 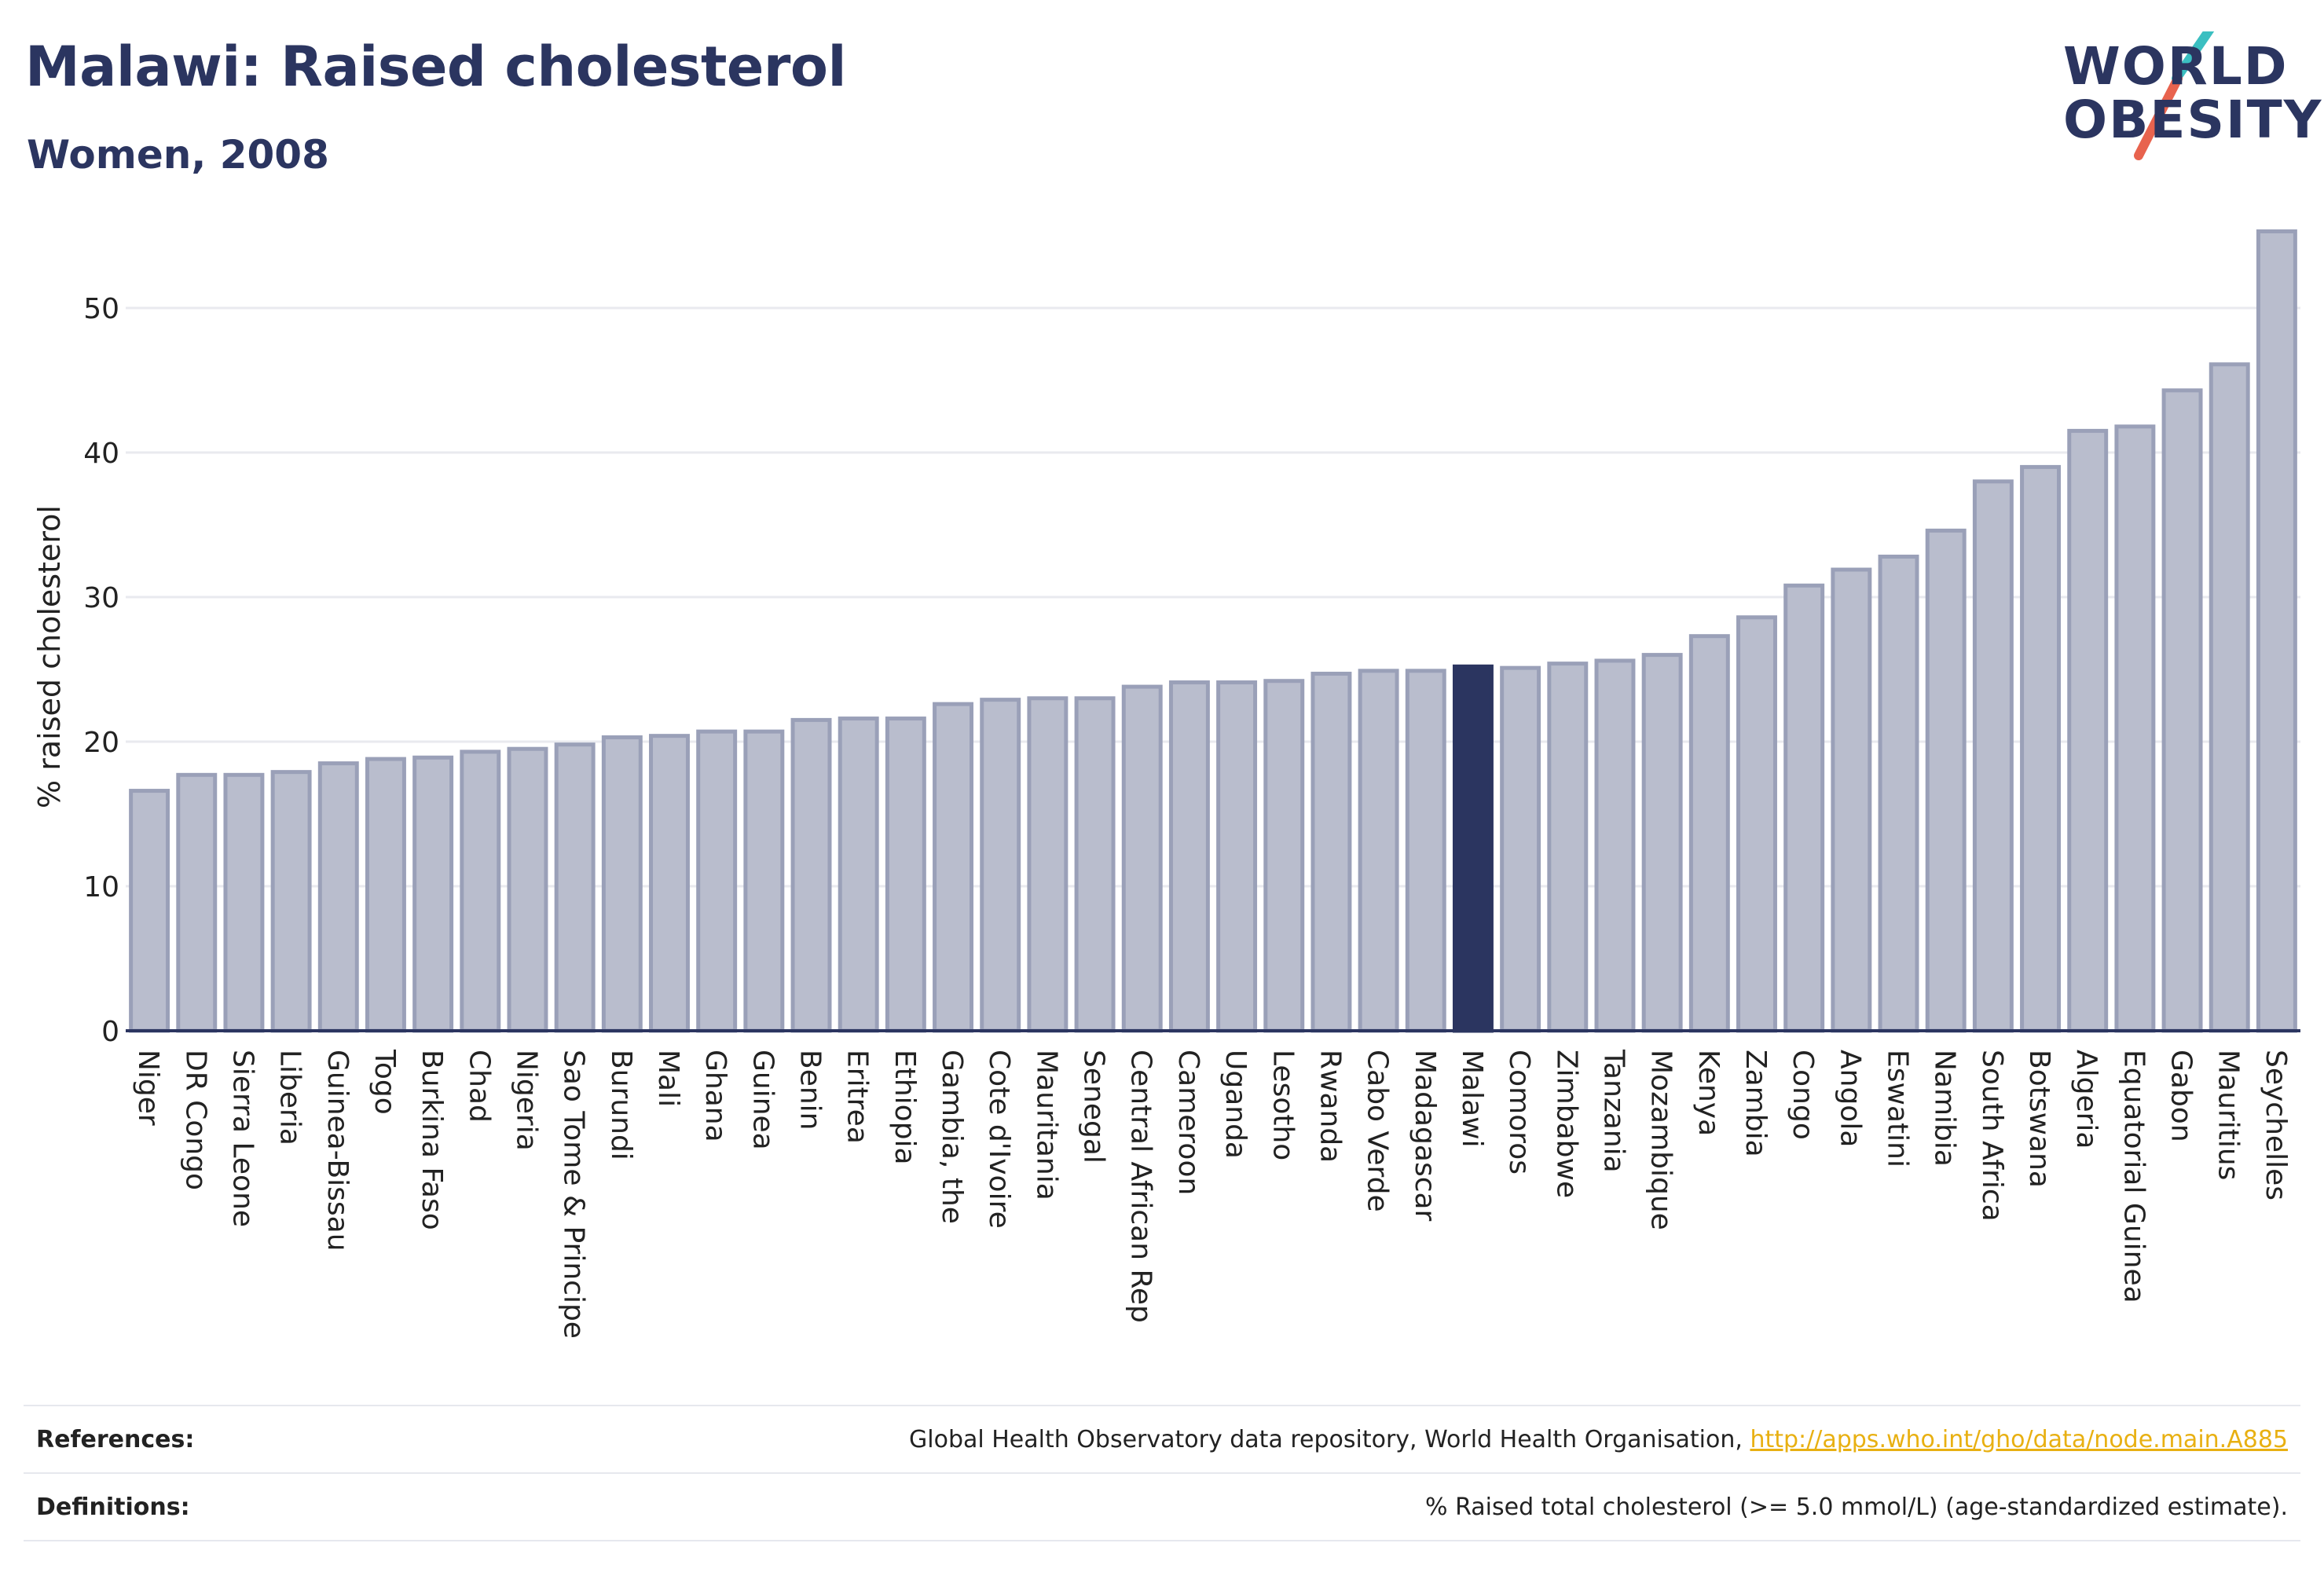 What do you see at coordinates (668, 1078) in the screenshot?
I see `x-tick-label: Mali` at bounding box center [668, 1078].